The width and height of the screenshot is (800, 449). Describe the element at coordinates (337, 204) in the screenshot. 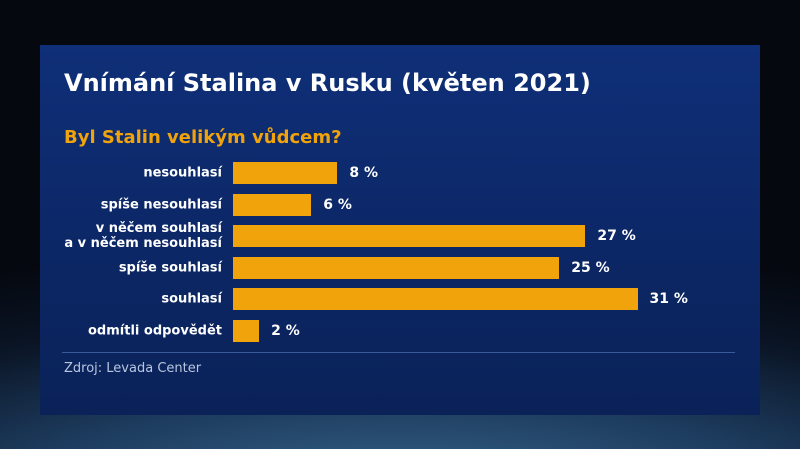

I see `value-label: 6 %` at that location.